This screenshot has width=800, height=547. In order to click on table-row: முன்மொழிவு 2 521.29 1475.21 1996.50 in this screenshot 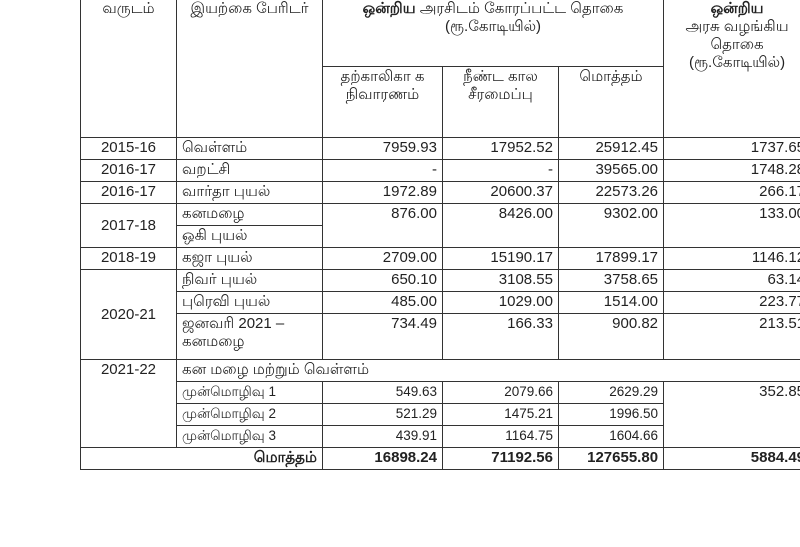, I will do `click(440, 414)`.